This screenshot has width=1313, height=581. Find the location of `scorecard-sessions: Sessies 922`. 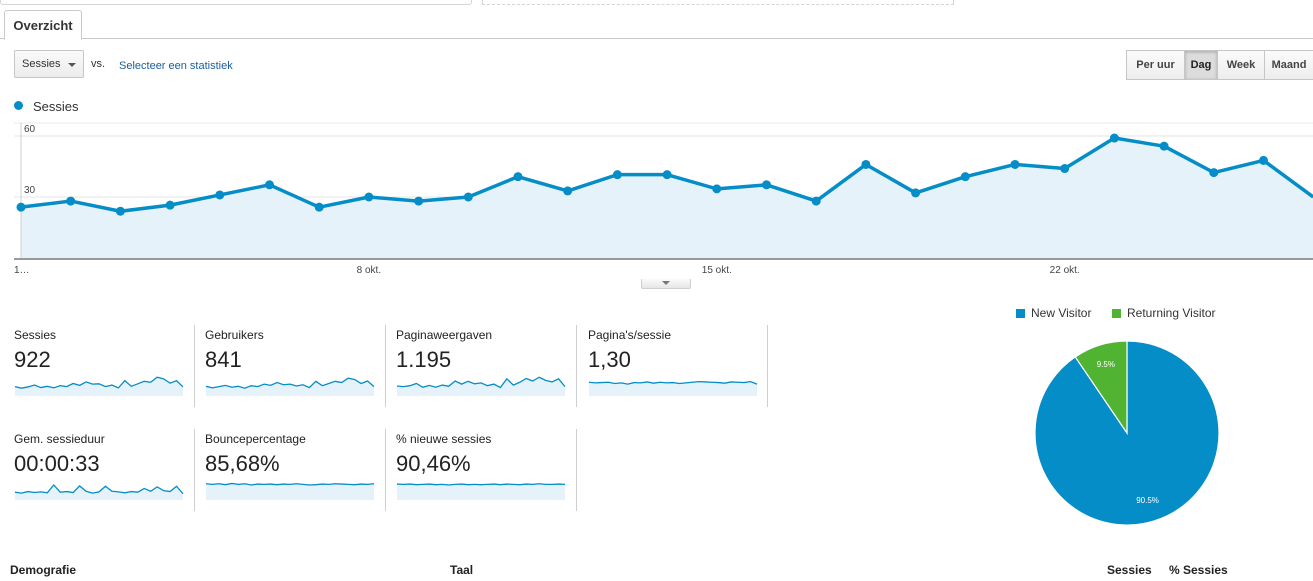

scorecard-sessions: Sessies 922 is located at coordinates (104, 367).